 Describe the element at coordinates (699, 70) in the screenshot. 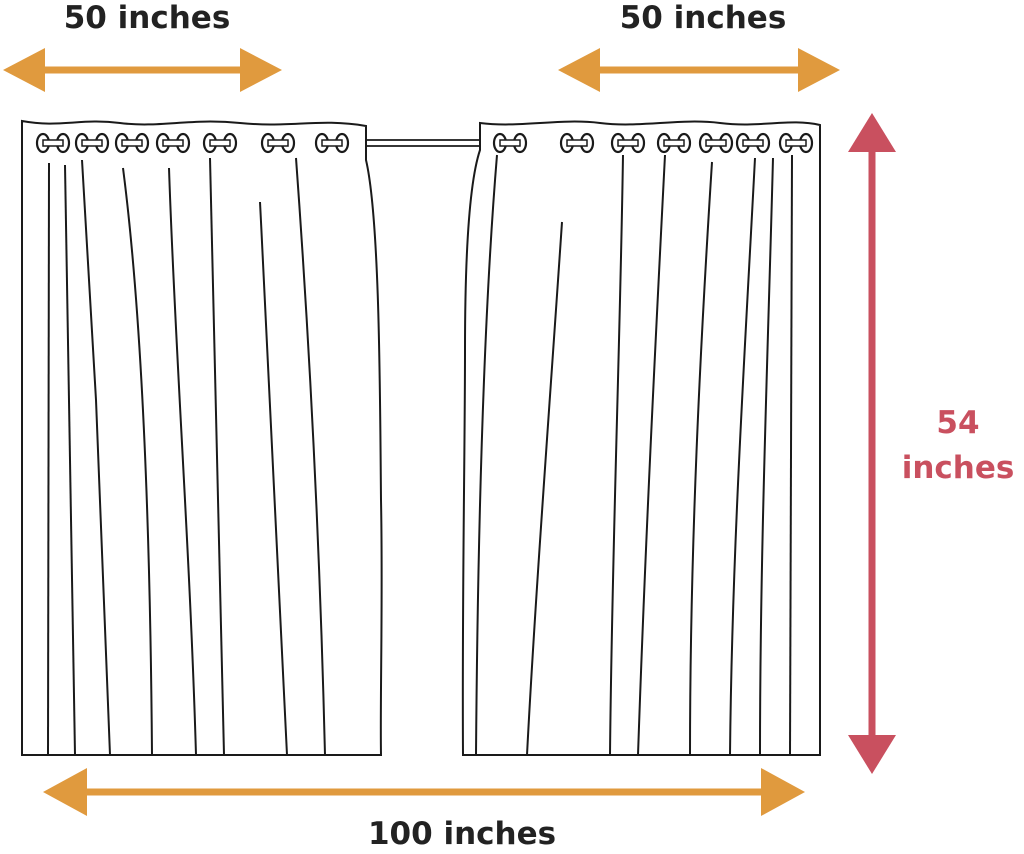

I see `right-width-arrow` at that location.